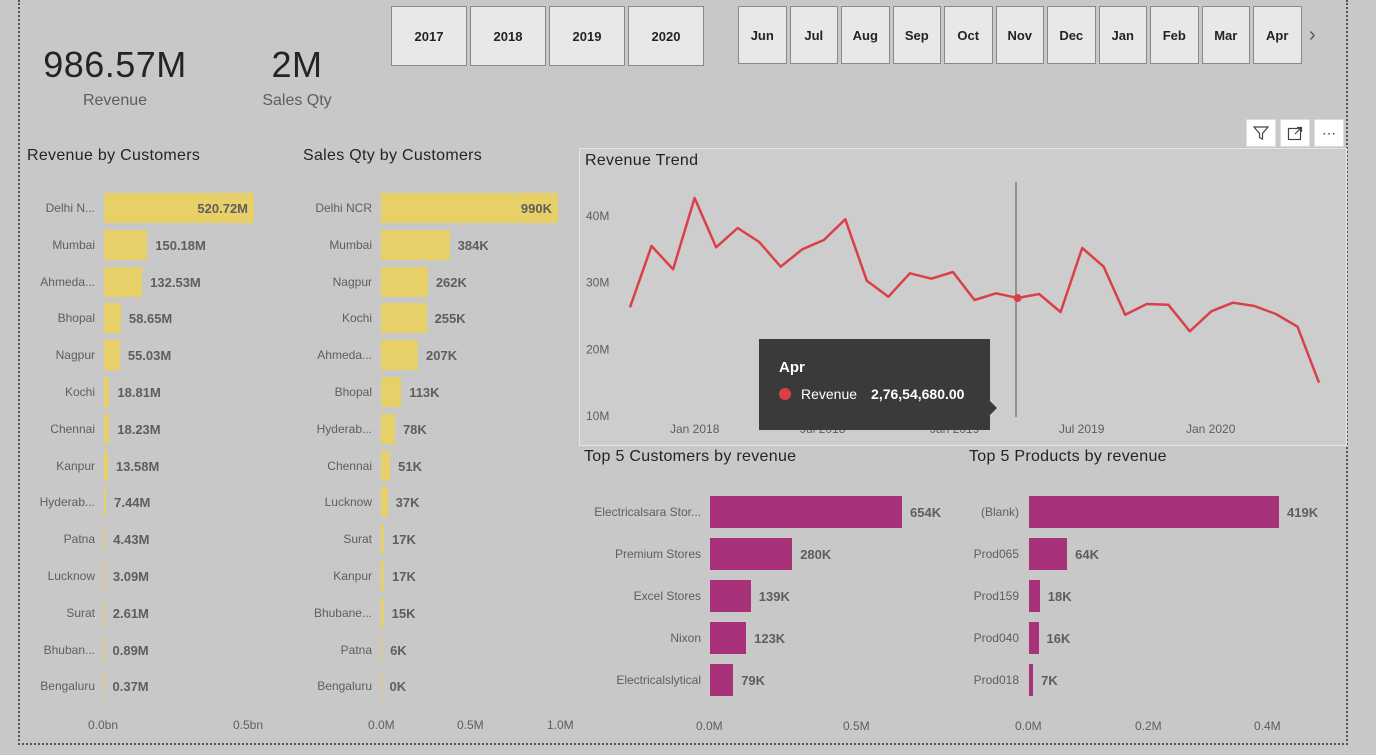  What do you see at coordinates (536, 208) in the screenshot?
I see `data-label: 990K` at bounding box center [536, 208].